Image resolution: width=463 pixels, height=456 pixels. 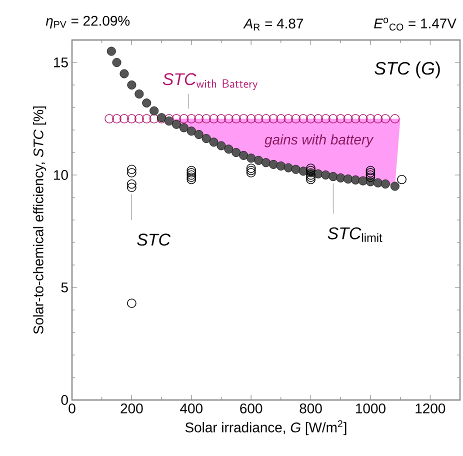 What do you see at coordinates (64, 287) in the screenshot?
I see `y-tick-label: 5` at bounding box center [64, 287].